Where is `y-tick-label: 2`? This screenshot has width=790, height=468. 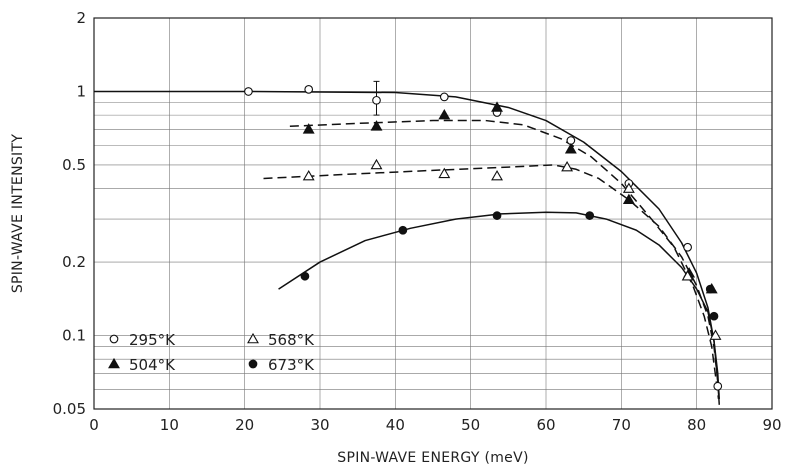 y-tick-label: 2 is located at coordinates (81, 18).